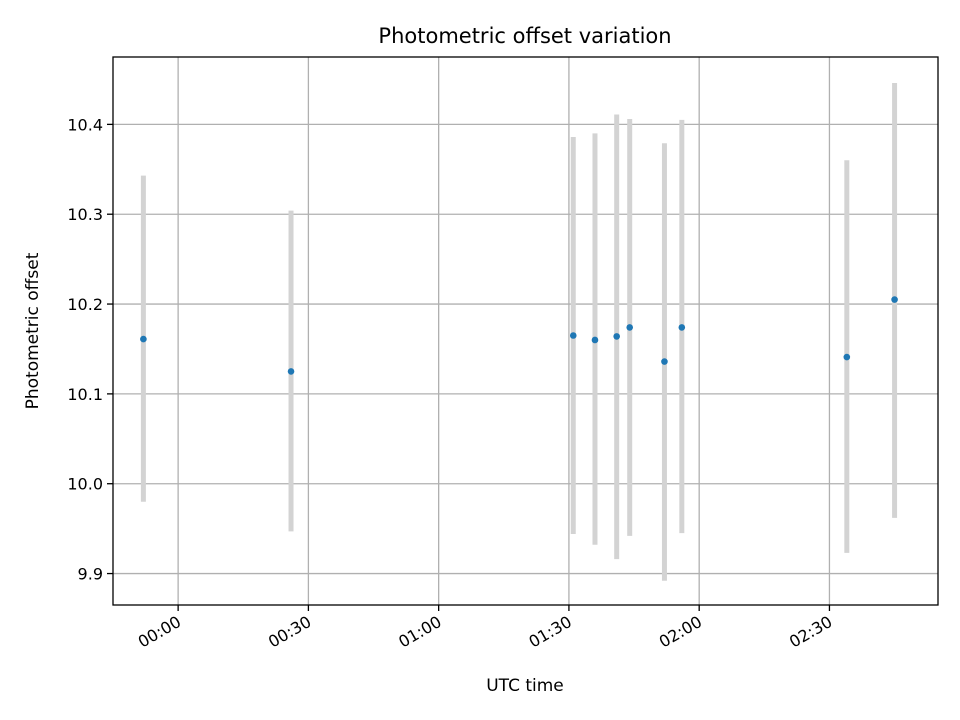 The height and width of the screenshot is (720, 960). What do you see at coordinates (90, 574) in the screenshot?
I see `y-tick-label: 9.9` at bounding box center [90, 574].